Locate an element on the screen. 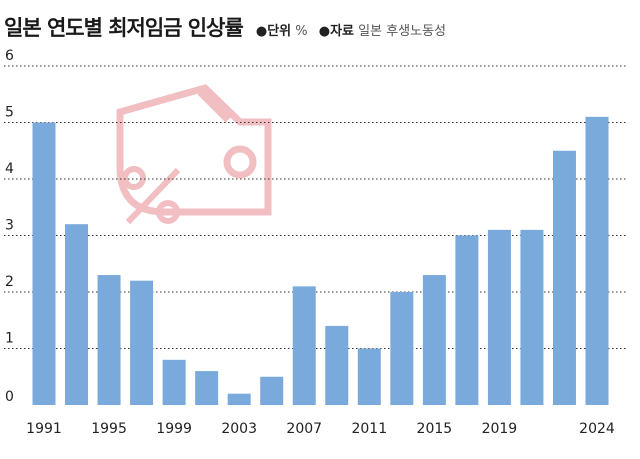  bar-1991 is located at coordinates (44, 263).